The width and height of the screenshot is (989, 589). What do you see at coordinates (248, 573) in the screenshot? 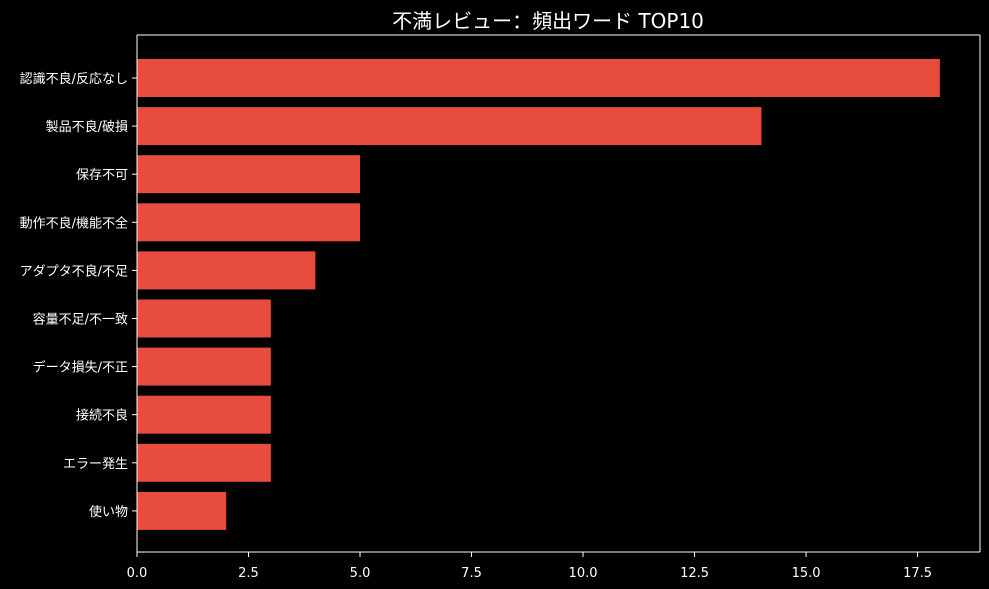
I see `x-tick-label: 2.5` at bounding box center [248, 573].